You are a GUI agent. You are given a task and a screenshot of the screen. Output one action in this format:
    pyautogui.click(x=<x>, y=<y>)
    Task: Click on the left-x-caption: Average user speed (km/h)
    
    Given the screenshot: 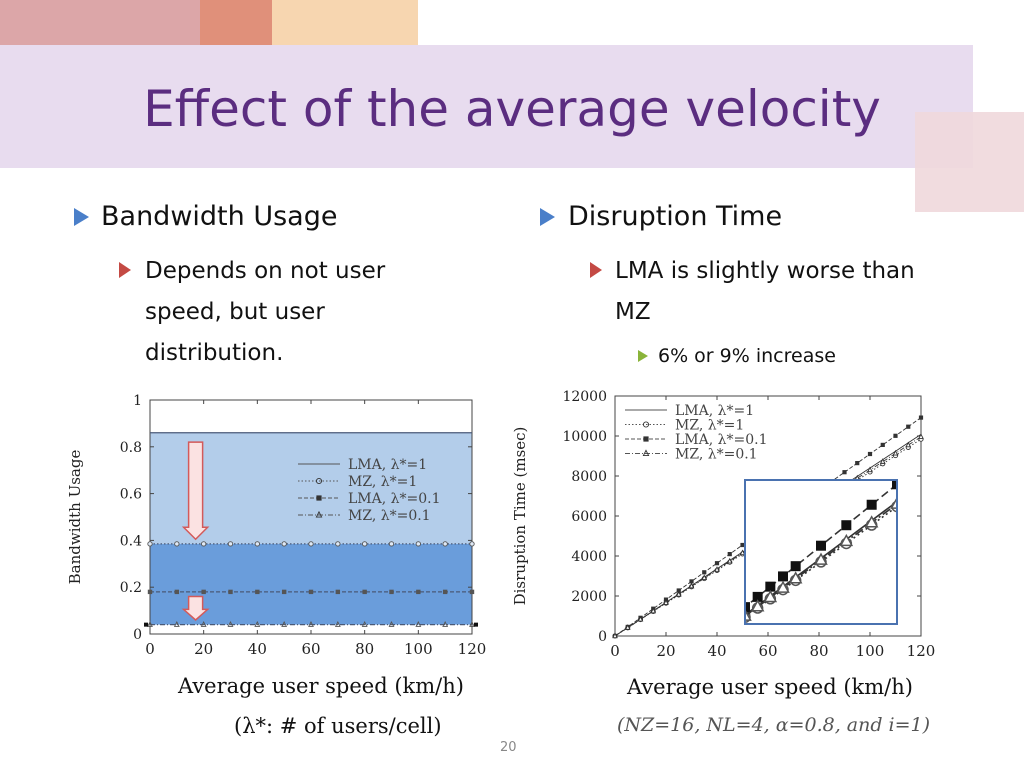 What is the action you would take?
    pyautogui.click(x=321, y=686)
    